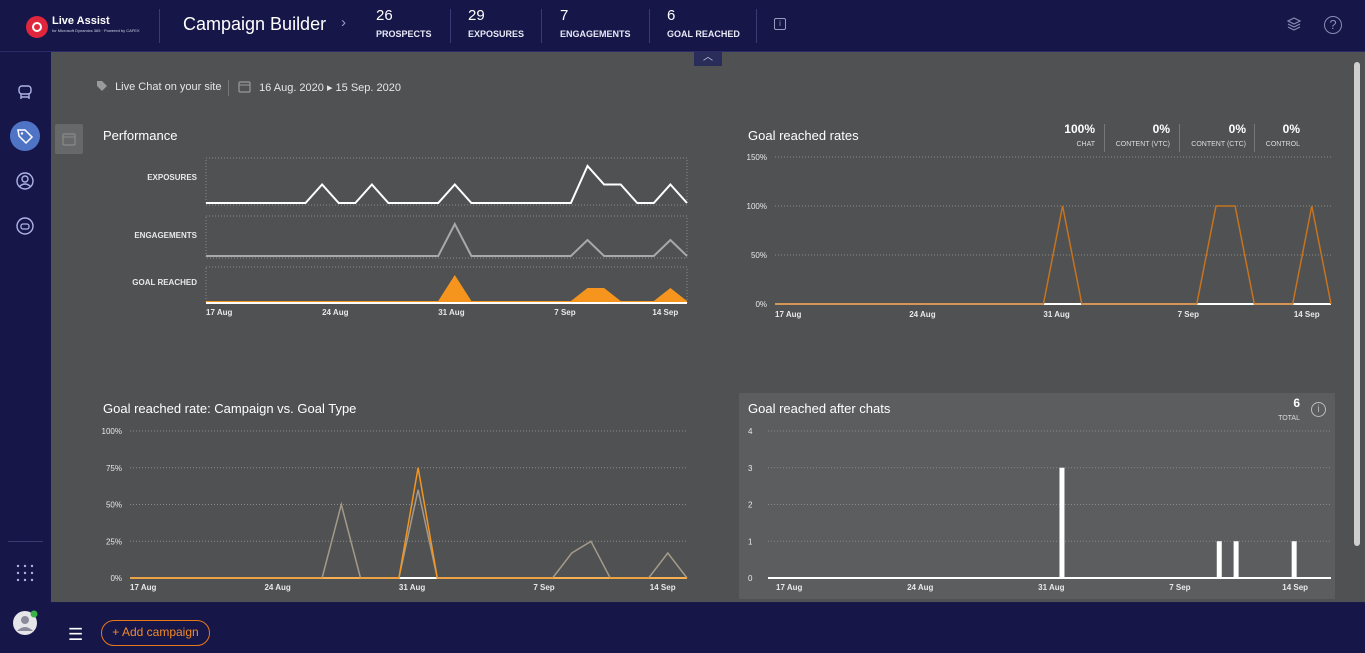  I want to click on stat-prospects: 26 PROSPECTS, so click(404, 23).